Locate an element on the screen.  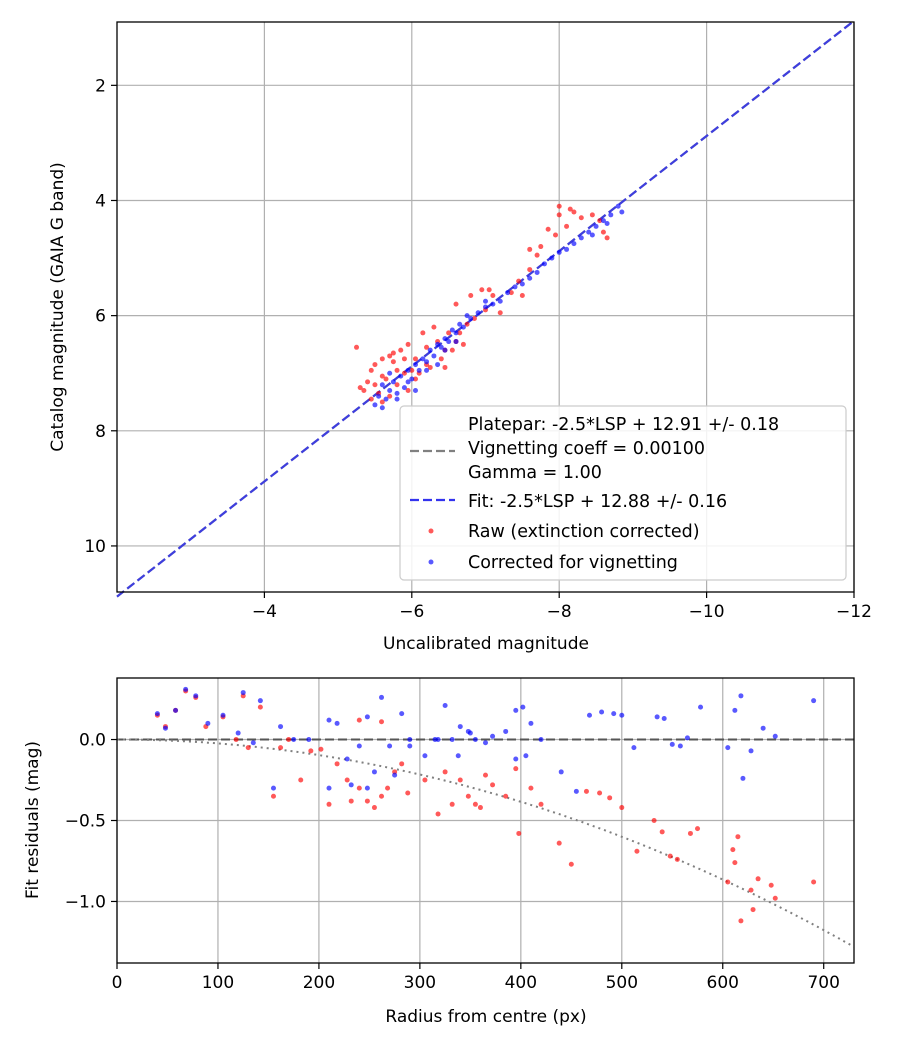
bottom-x-ticks: 0 100 200 300 400 500 600 700 is located at coordinates (476, 978).